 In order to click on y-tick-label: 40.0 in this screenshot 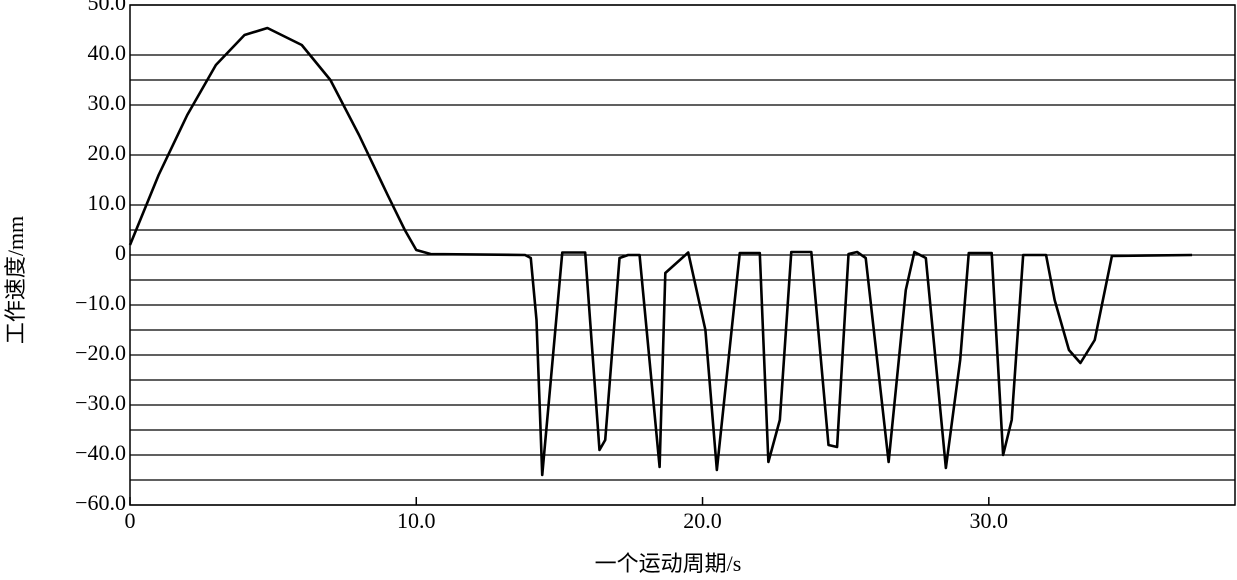, I will do `click(107, 52)`.